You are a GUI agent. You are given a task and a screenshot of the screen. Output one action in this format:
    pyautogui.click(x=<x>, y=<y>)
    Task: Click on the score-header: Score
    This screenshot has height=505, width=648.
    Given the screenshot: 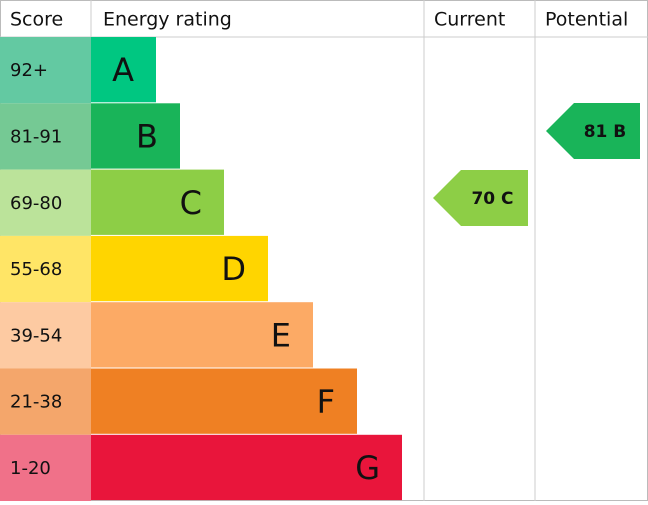 What is the action you would take?
    pyautogui.click(x=36, y=20)
    